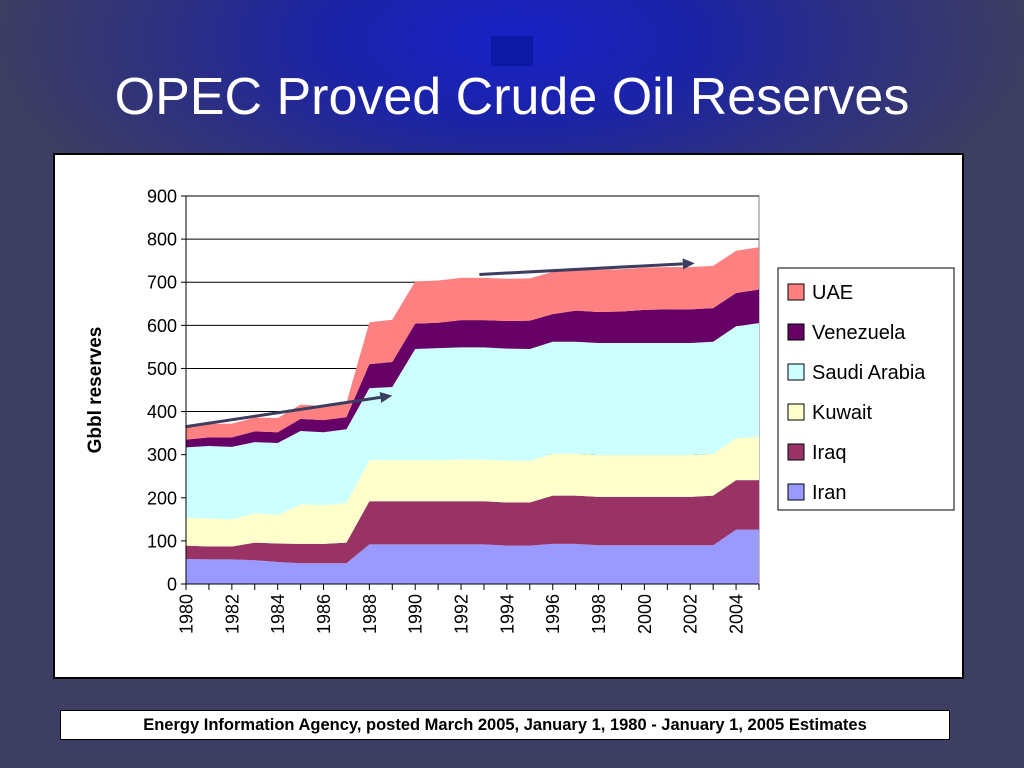 The width and height of the screenshot is (1024, 768). Describe the element at coordinates (162, 455) in the screenshot. I see `y-tick-label: 300` at that location.